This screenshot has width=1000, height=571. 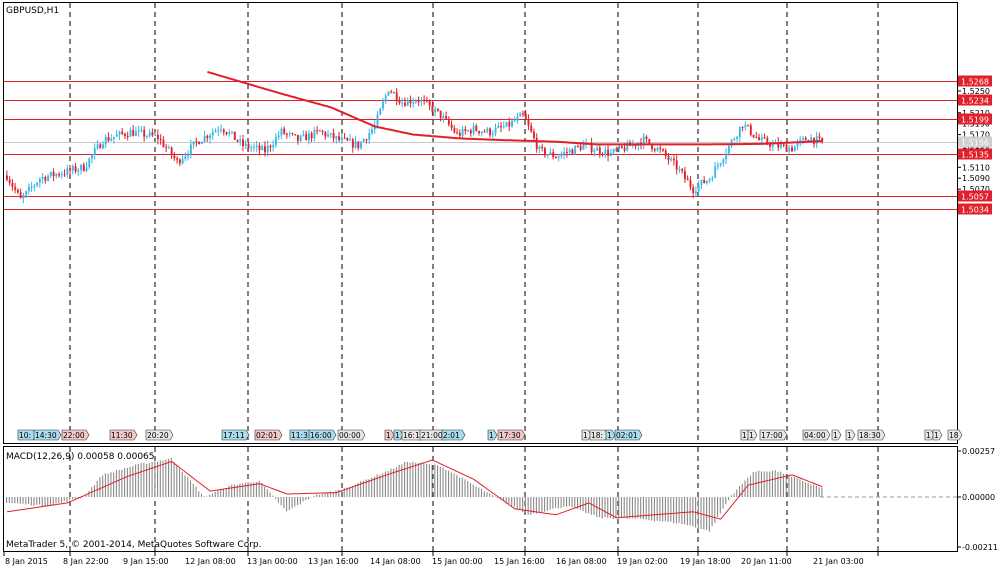 What do you see at coordinates (27, 435) in the screenshot?
I see `event-badge: 10:` at bounding box center [27, 435].